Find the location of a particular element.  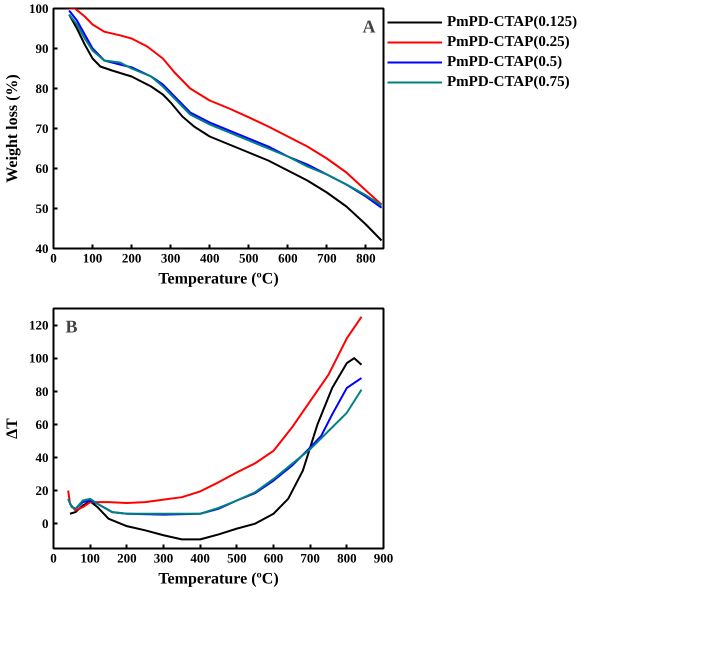

legend-label: PmPD-CTAP(0.5) is located at coordinates (504, 62).